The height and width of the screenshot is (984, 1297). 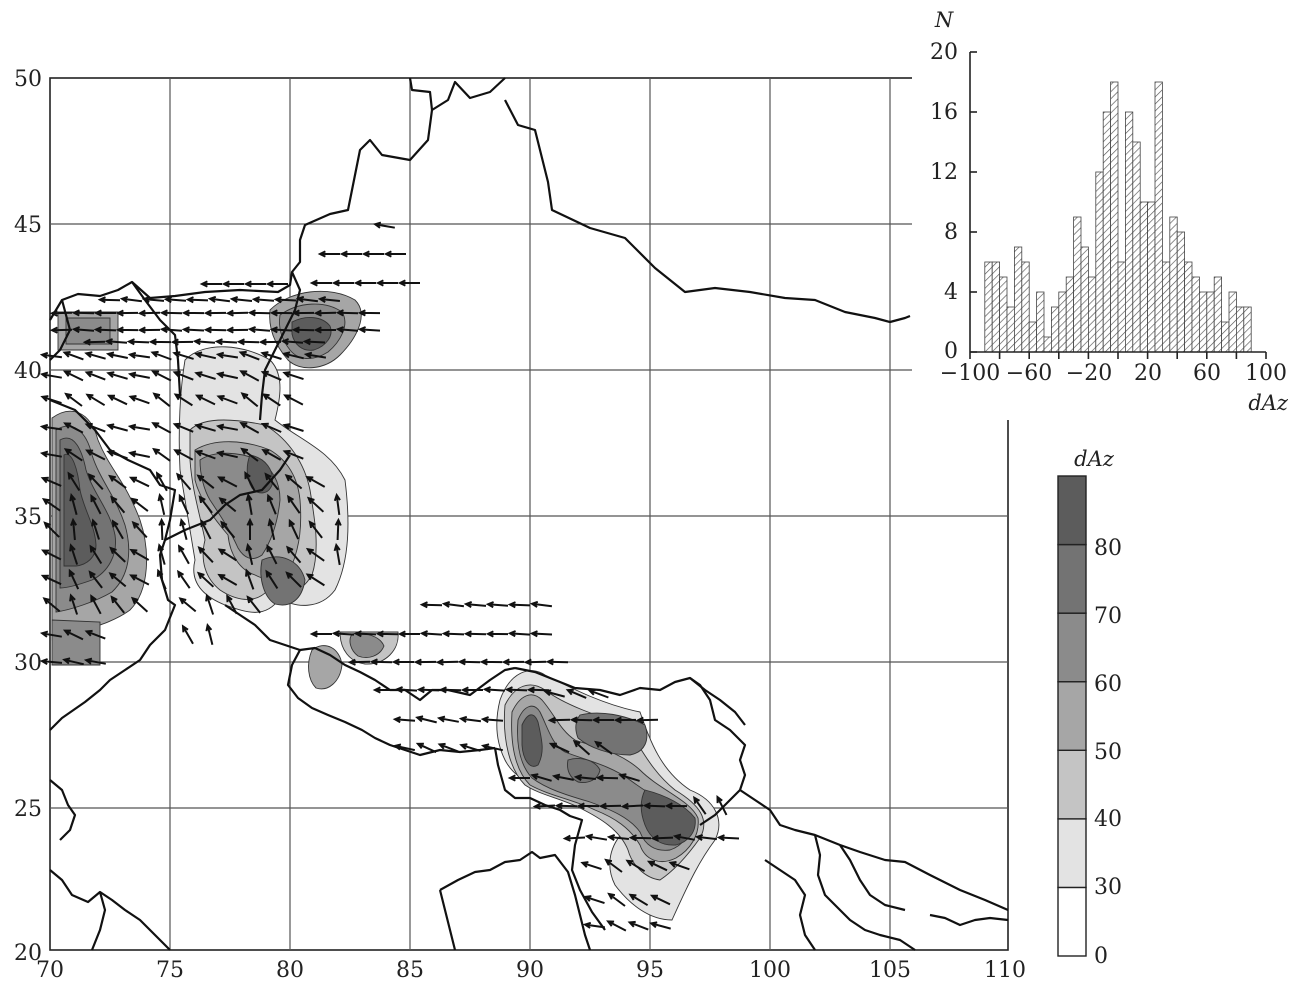 I want to click on histogram-y-tick: 12, so click(x=944, y=172).